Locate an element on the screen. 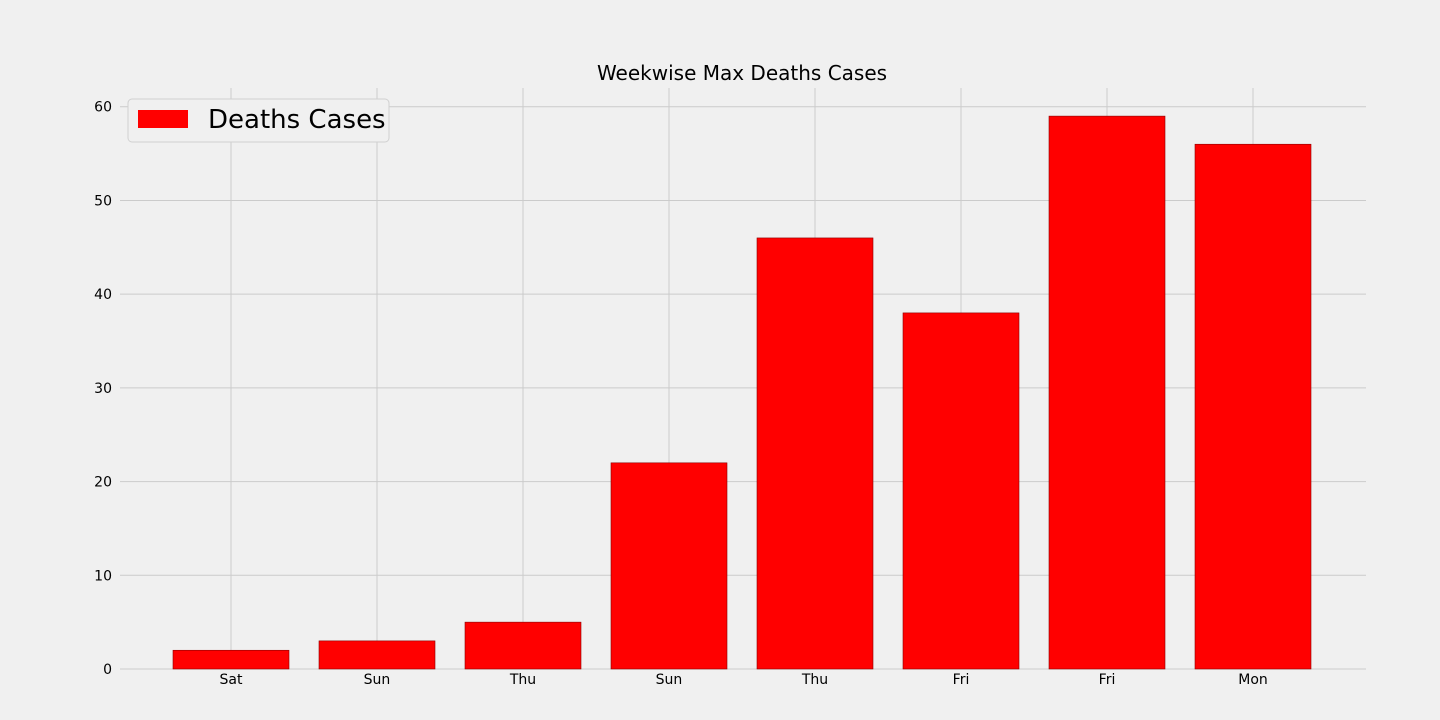  y-tick-label: 30 is located at coordinates (103, 389).